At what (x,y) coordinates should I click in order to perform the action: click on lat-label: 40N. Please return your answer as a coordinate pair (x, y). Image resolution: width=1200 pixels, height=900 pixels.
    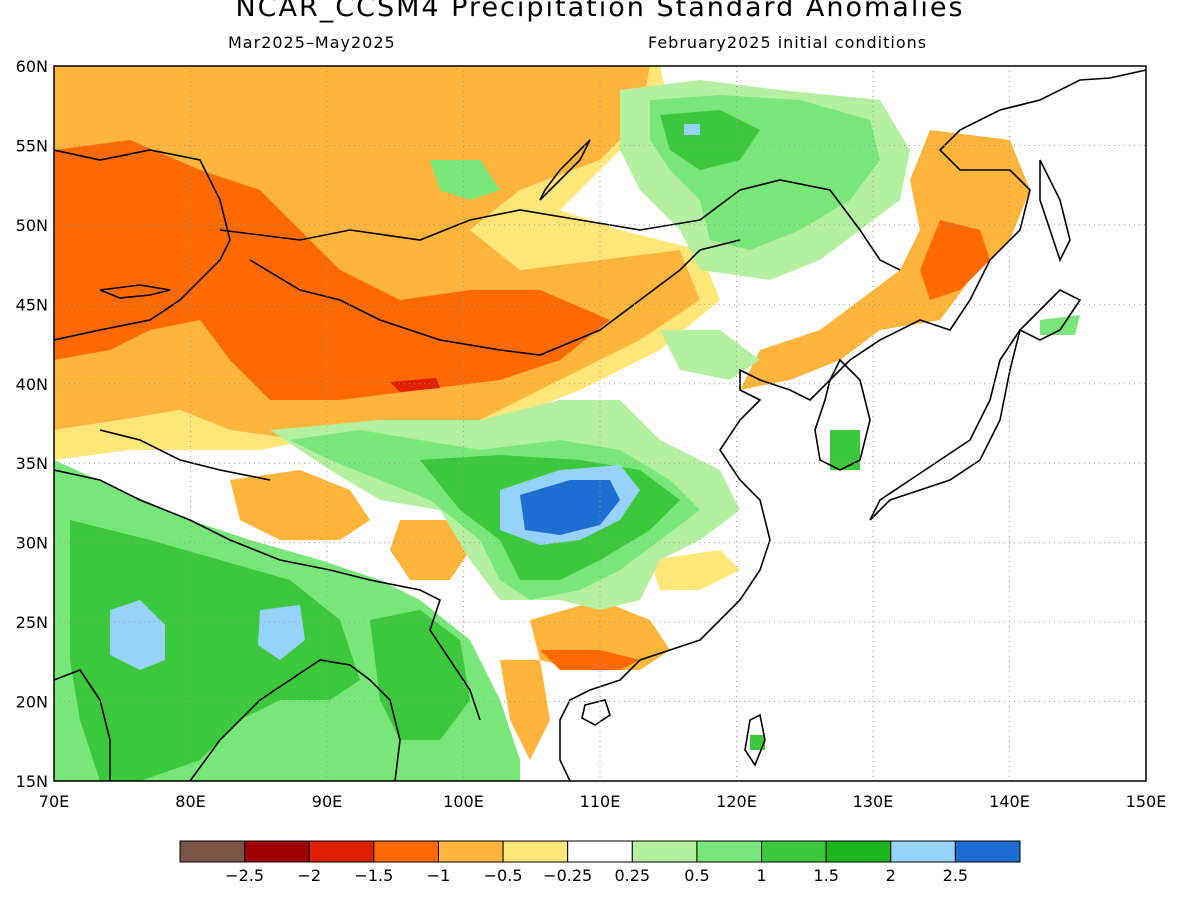
    Looking at the image, I should click on (32, 384).